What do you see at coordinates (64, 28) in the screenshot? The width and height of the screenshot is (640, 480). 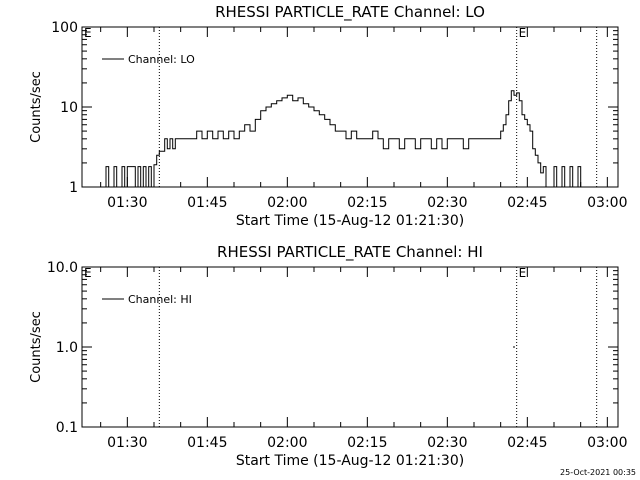 I see `y-tick-label: 100` at bounding box center [64, 28].